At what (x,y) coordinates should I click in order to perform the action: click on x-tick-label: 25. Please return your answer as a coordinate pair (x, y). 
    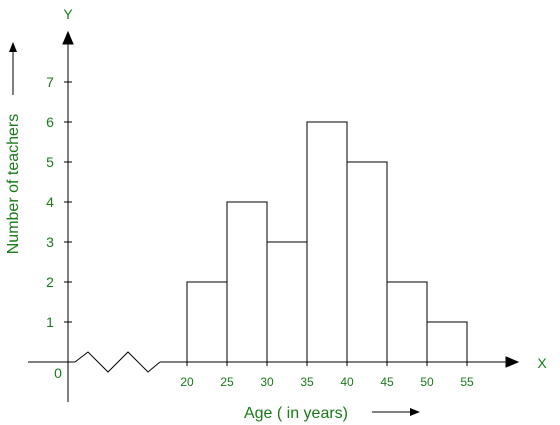
    Looking at the image, I should click on (227, 382).